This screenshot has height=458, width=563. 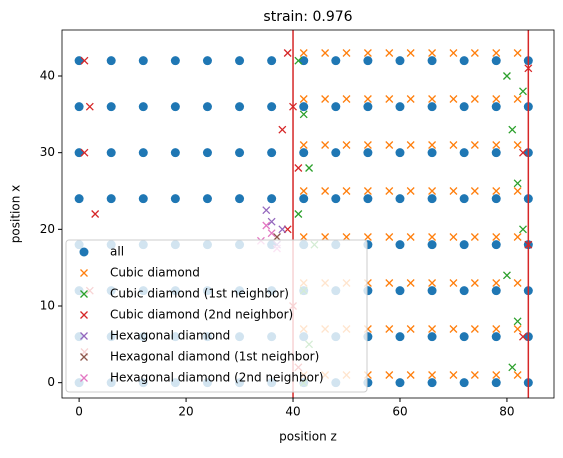 What do you see at coordinates (292, 412) in the screenshot?
I see `x-tick-label: 40` at bounding box center [292, 412].